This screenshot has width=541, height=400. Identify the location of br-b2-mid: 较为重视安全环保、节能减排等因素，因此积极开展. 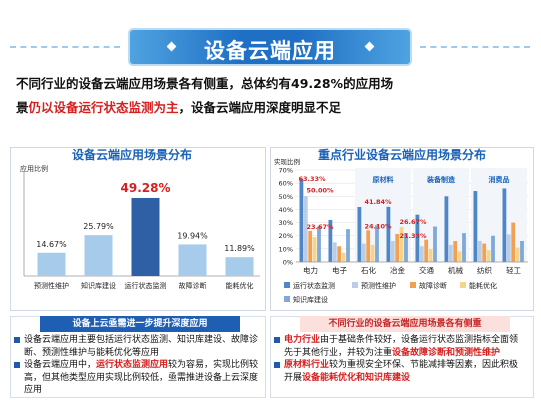
(401, 371).